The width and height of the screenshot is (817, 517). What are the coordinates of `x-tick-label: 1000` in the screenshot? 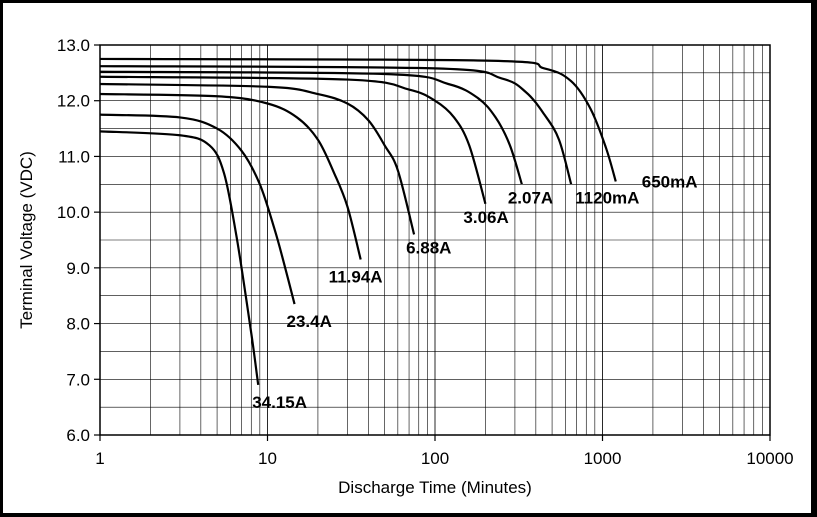 It's located at (603, 458).